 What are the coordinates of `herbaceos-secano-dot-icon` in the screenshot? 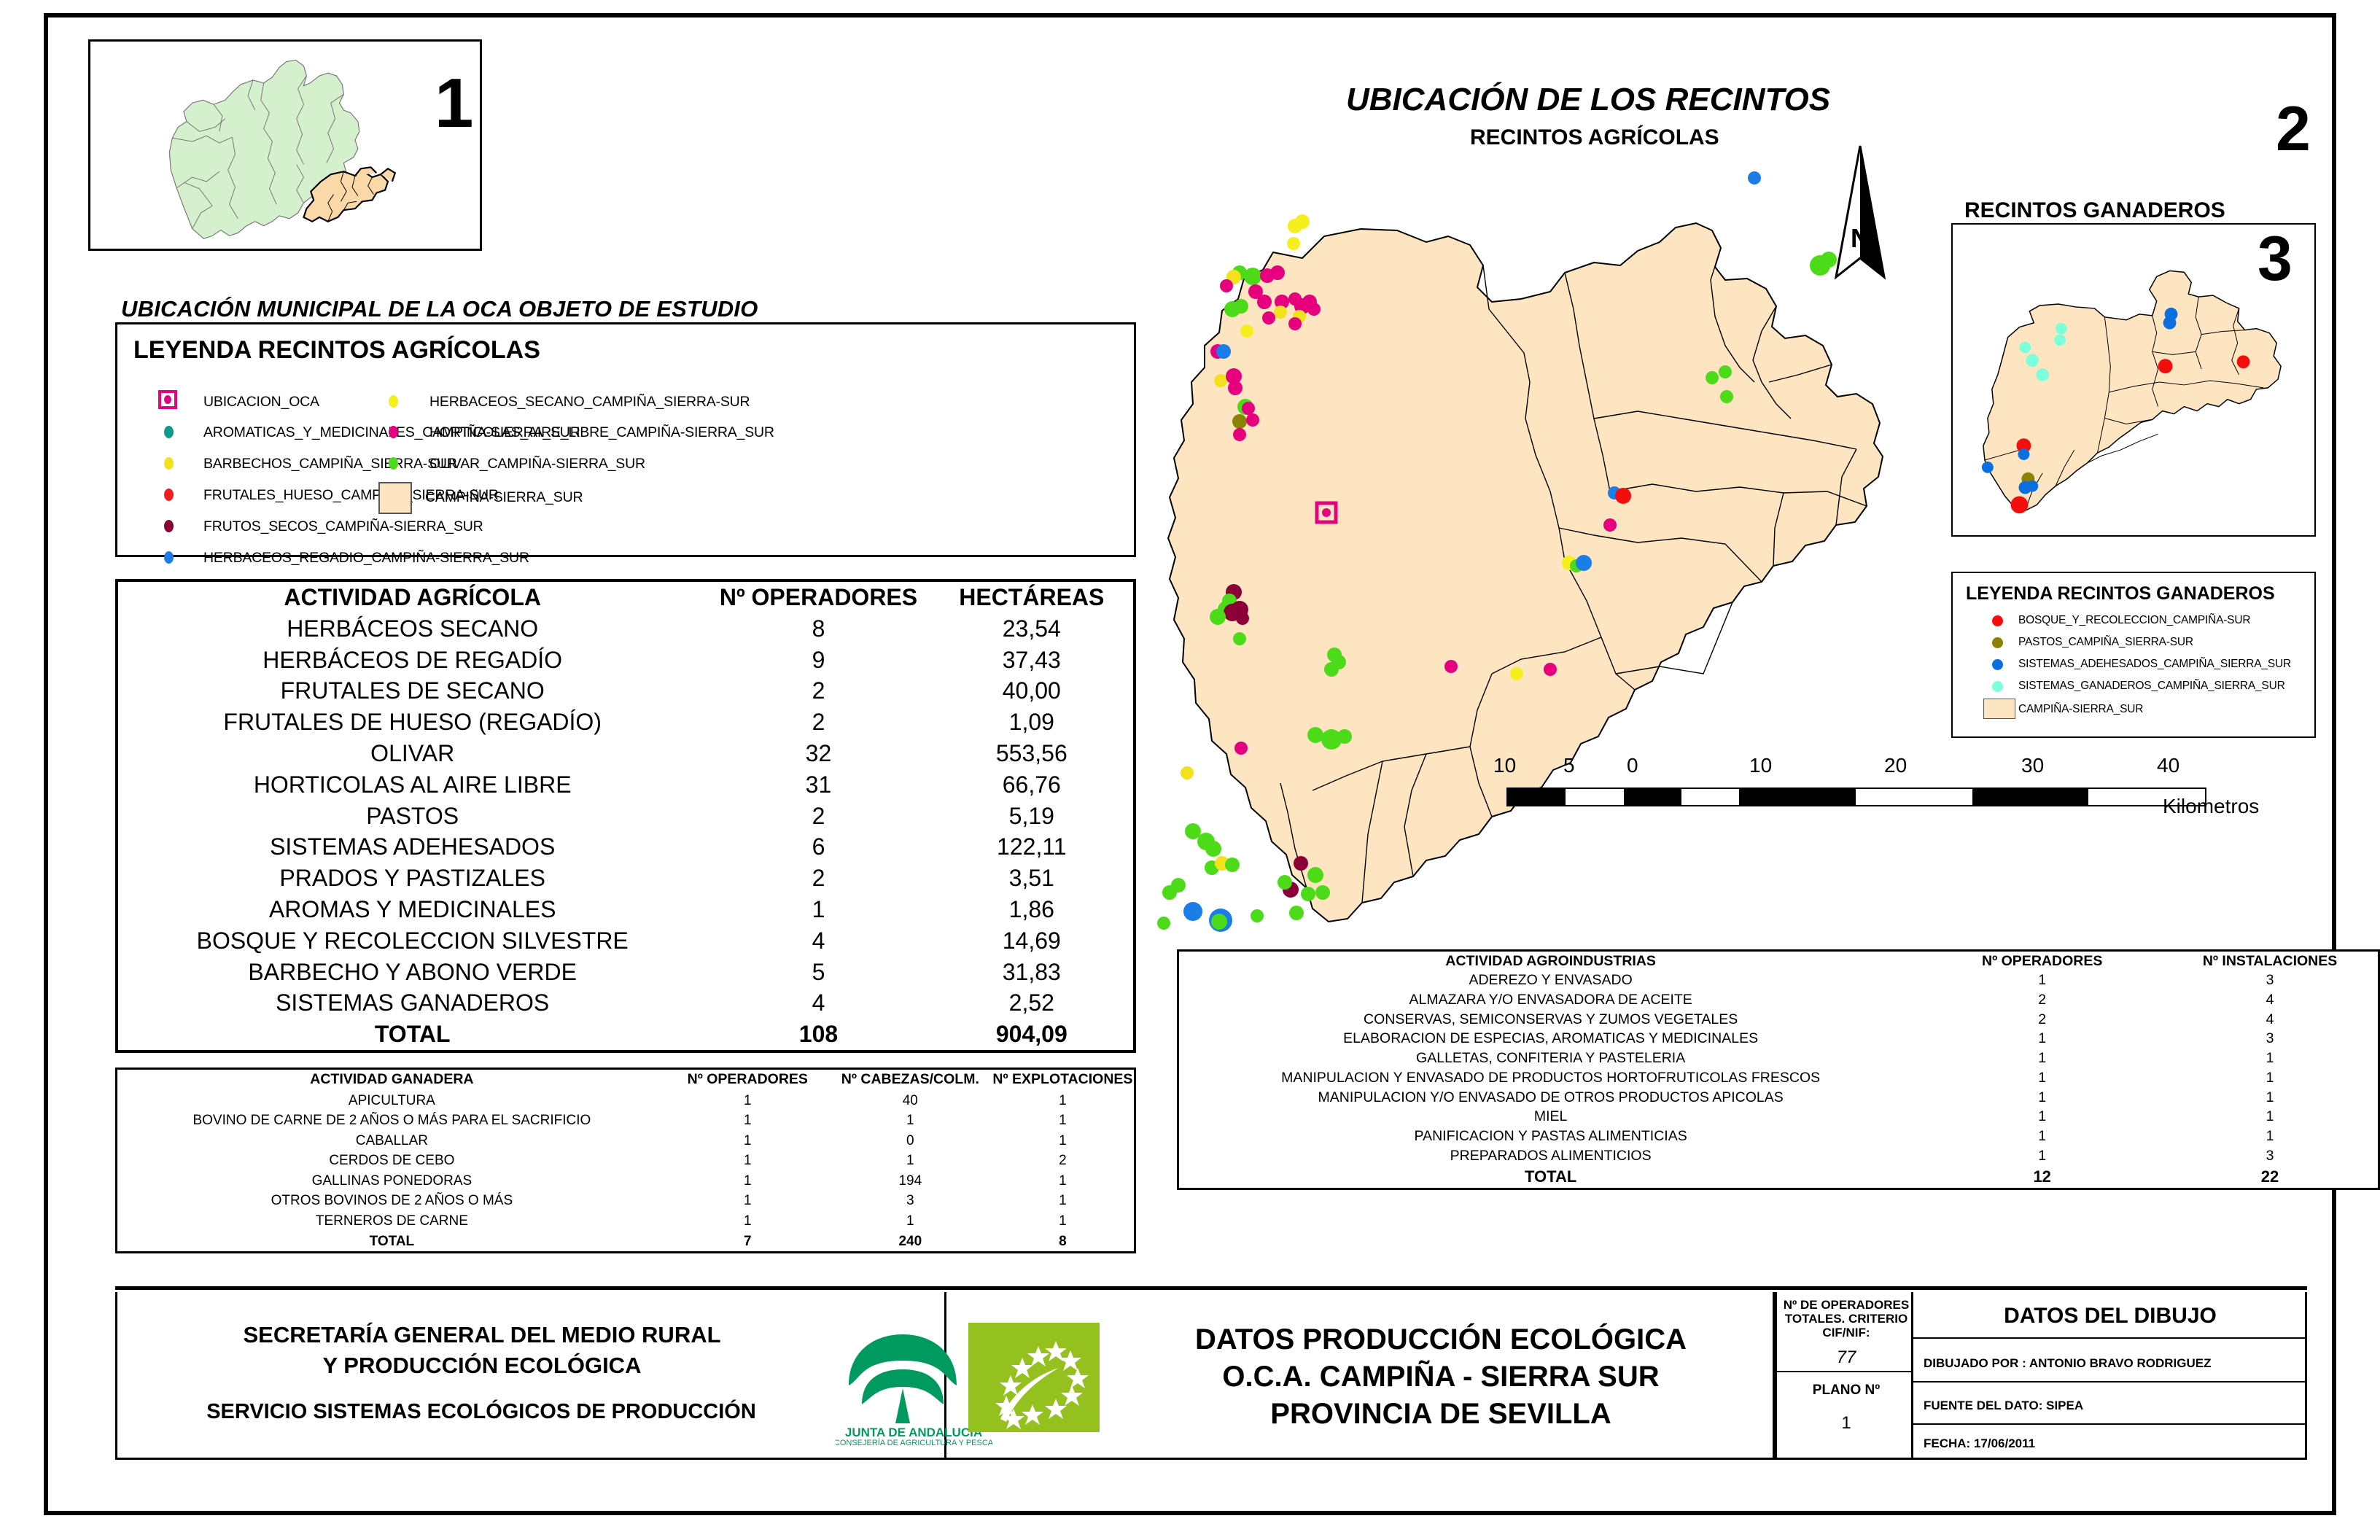 It's located at (393, 401).